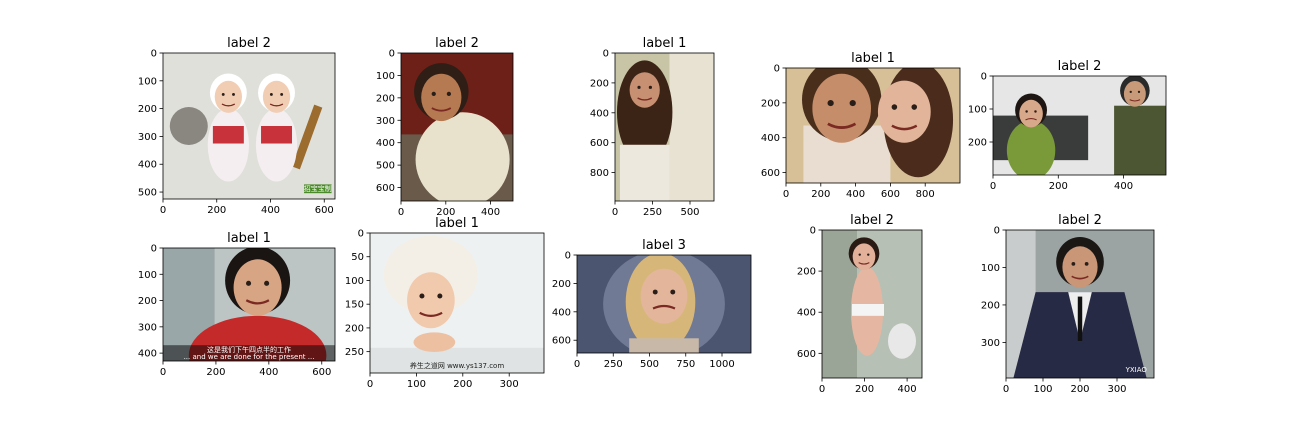 This screenshot has height=432, width=1296. What do you see at coordinates (354, 305) in the screenshot?
I see `y-tick-label: 150` at bounding box center [354, 305].